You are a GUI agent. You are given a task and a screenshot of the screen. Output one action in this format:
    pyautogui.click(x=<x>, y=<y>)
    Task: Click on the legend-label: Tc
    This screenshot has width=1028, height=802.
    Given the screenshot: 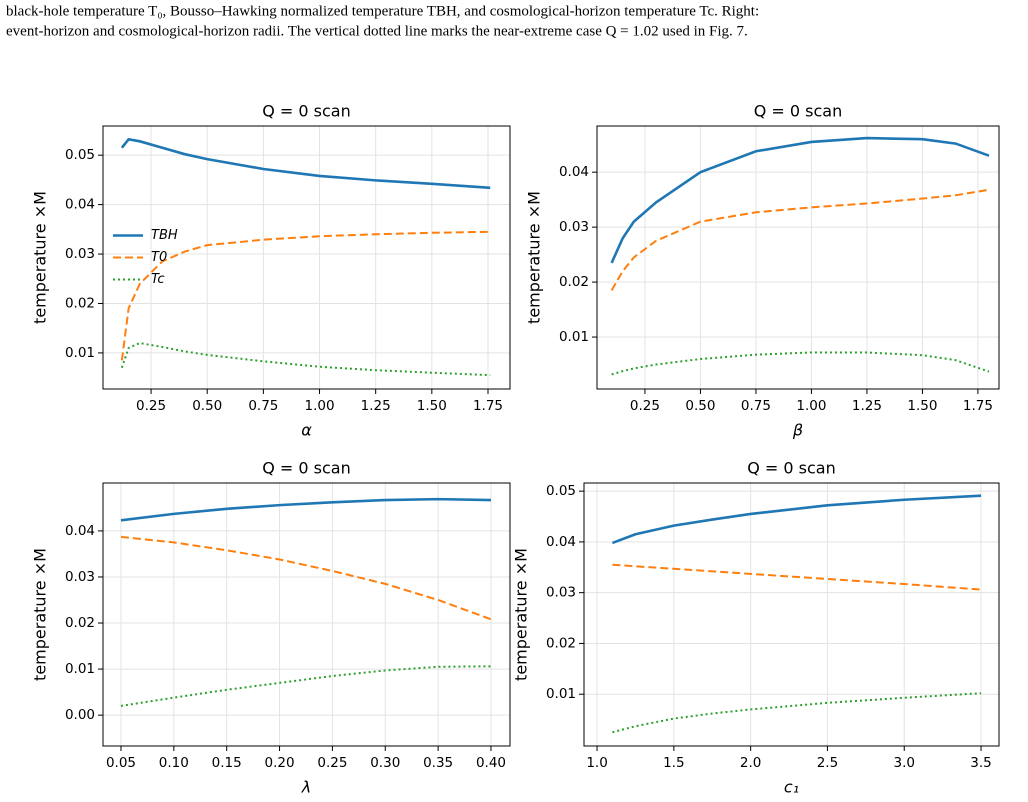 What is the action you would take?
    pyautogui.click(x=157, y=279)
    